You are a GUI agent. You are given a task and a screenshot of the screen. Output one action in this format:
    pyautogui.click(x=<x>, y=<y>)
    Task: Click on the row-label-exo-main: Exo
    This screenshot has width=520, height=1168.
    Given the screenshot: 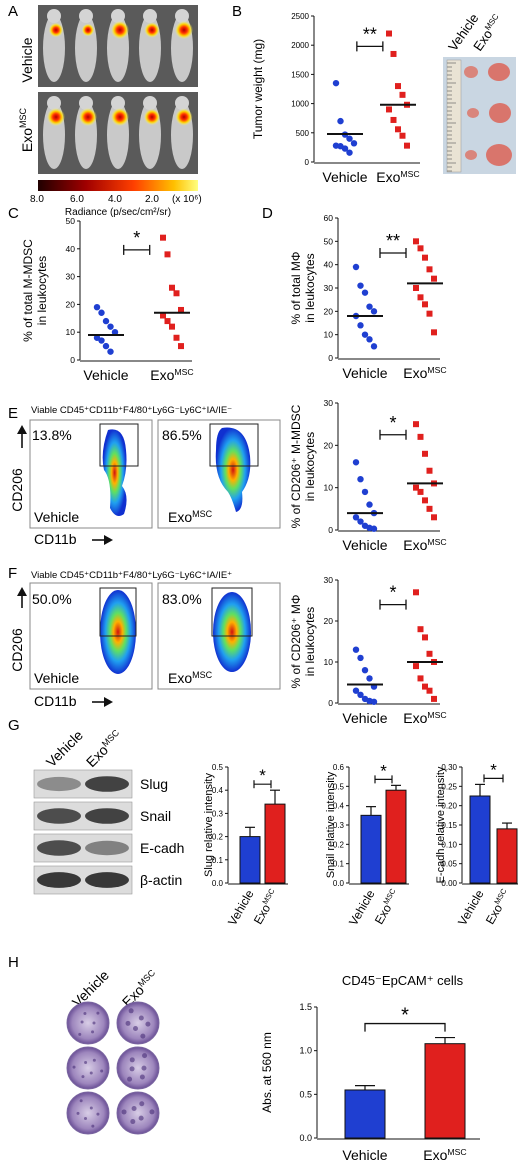 What is the action you would take?
    pyautogui.click(x=27, y=140)
    